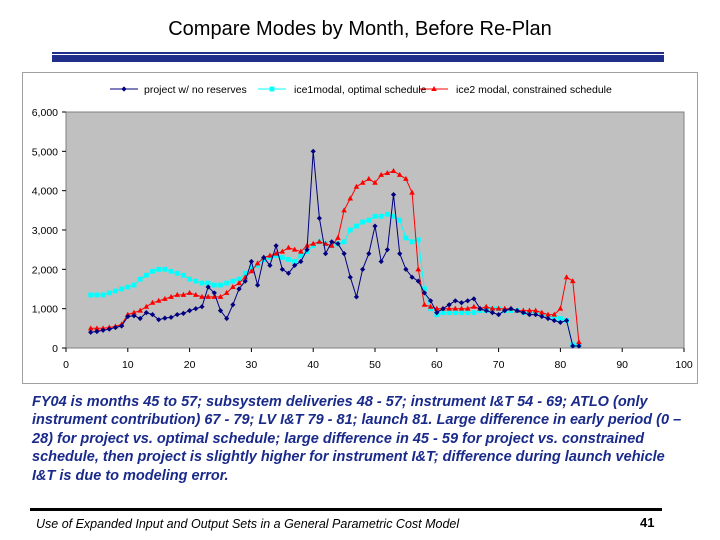 The height and width of the screenshot is (540, 720). What do you see at coordinates (45, 192) in the screenshot?
I see `y-tick-label: 4,000` at bounding box center [45, 192].